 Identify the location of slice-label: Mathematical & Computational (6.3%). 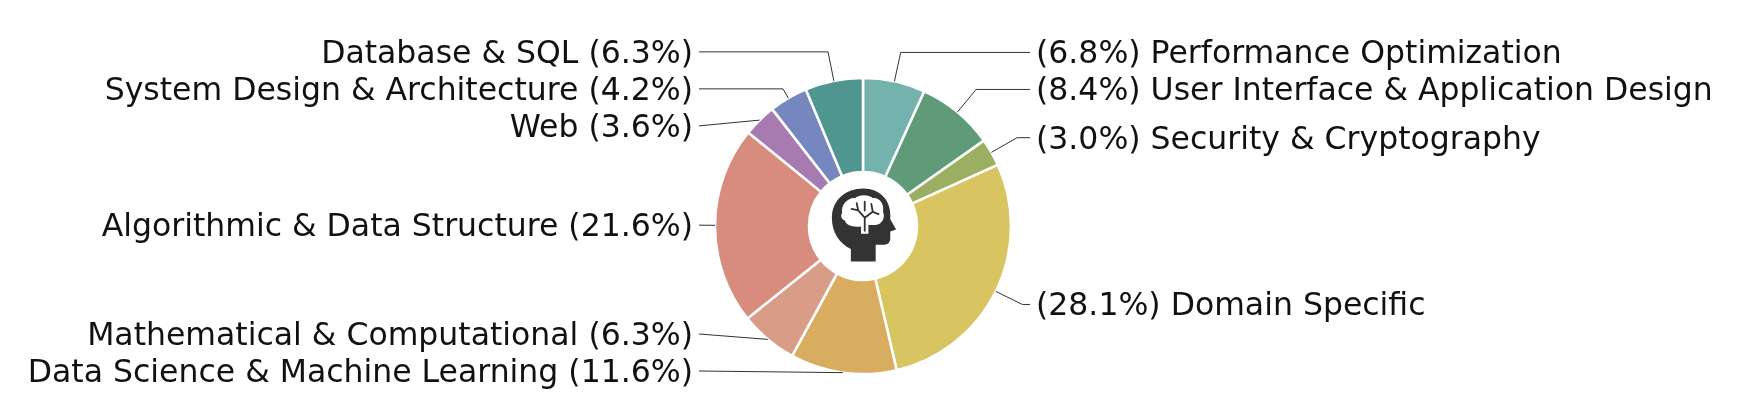
(390, 334).